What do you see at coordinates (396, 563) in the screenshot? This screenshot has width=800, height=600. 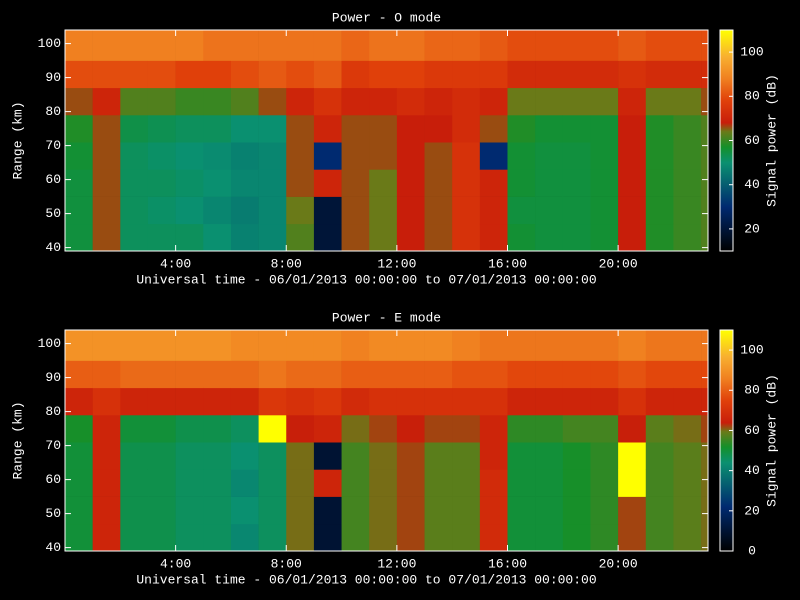 I see `x-tick-label: 12:00` at bounding box center [396, 563].